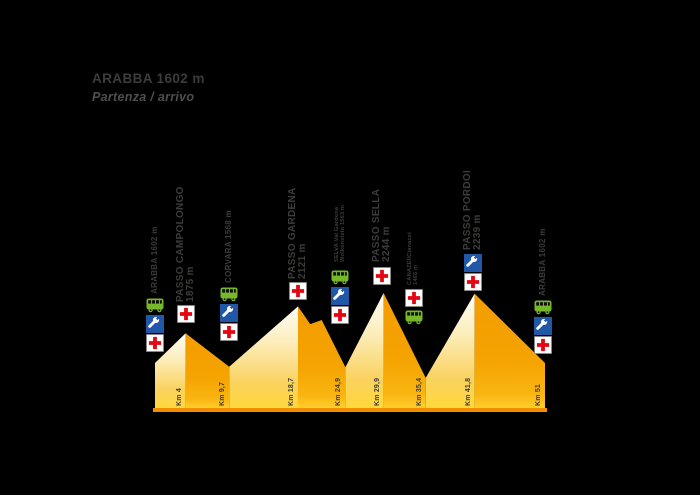 The width and height of the screenshot is (700, 495). What do you see at coordinates (343, 233) in the screenshot?
I see `waypoint-label-line: Wolkenstein 1563 m` at bounding box center [343, 233].